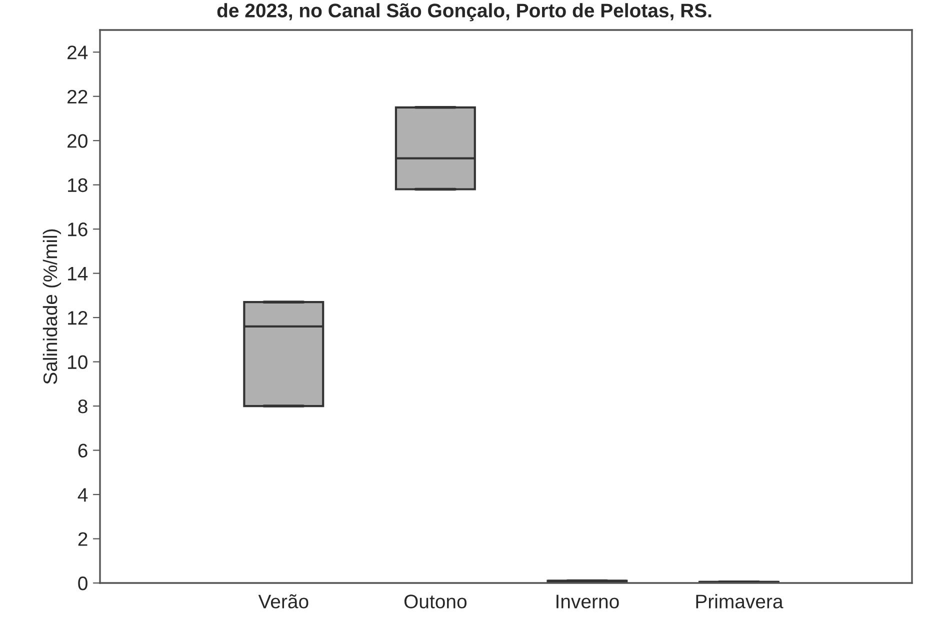 The width and height of the screenshot is (929, 628). I want to click on y-tick-label: 14, so click(78, 273).